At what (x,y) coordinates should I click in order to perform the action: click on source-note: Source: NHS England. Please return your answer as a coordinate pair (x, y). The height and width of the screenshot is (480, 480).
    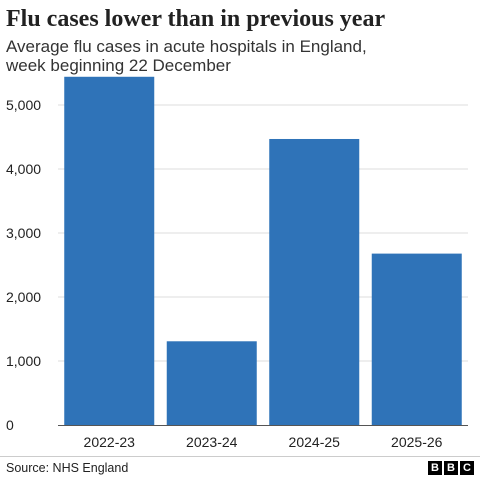
    Looking at the image, I should click on (67, 468).